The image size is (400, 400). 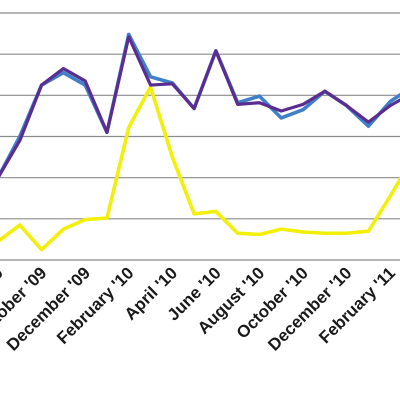 I want to click on x-tick-label: '09, so click(x=3, y=278).